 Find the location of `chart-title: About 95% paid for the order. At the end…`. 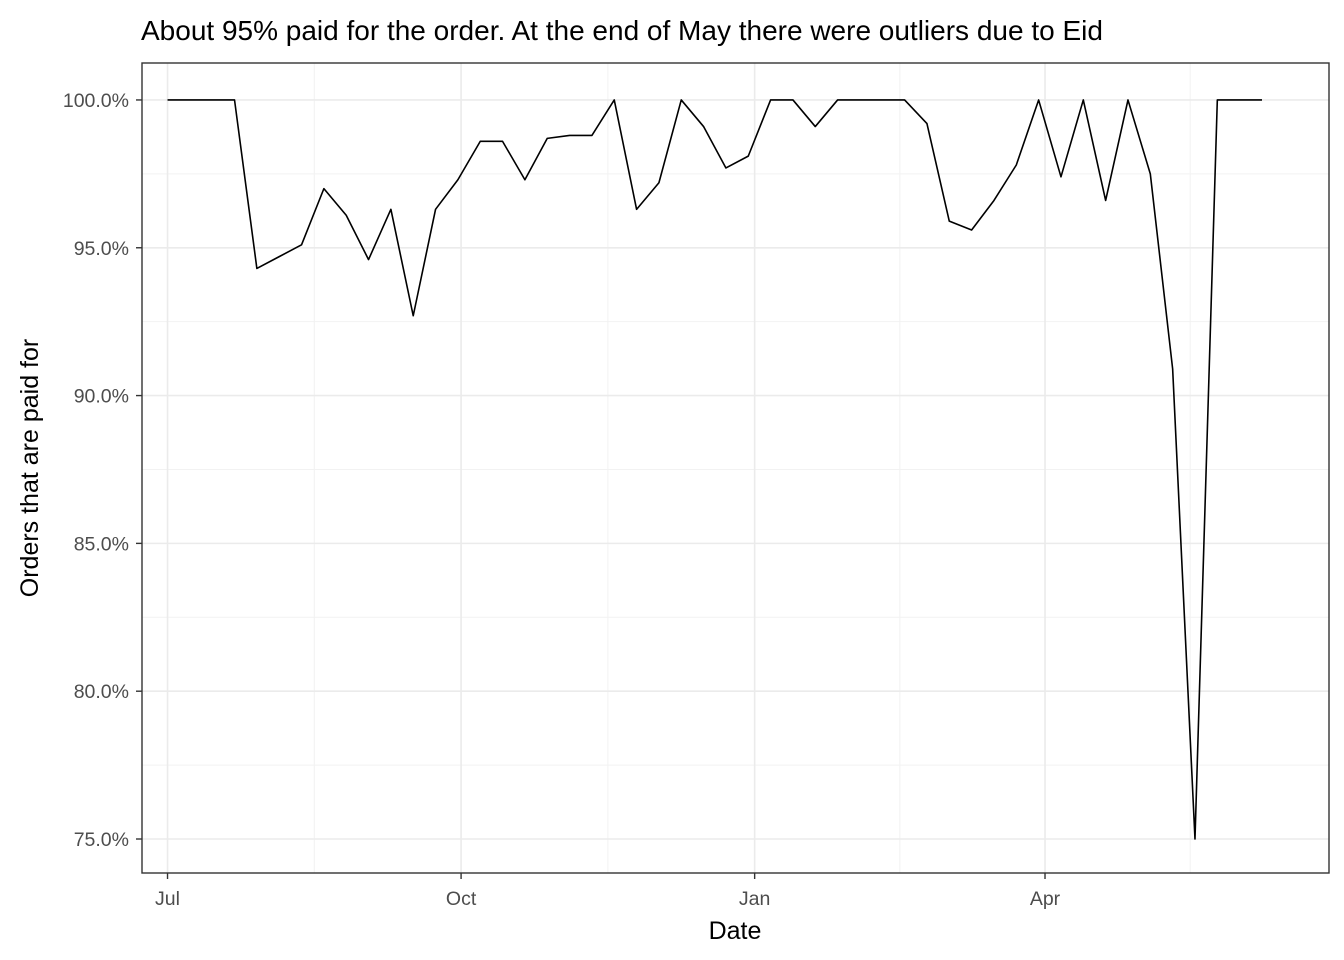

chart-title: About 95% paid for the order. At the end… is located at coordinates (622, 30).